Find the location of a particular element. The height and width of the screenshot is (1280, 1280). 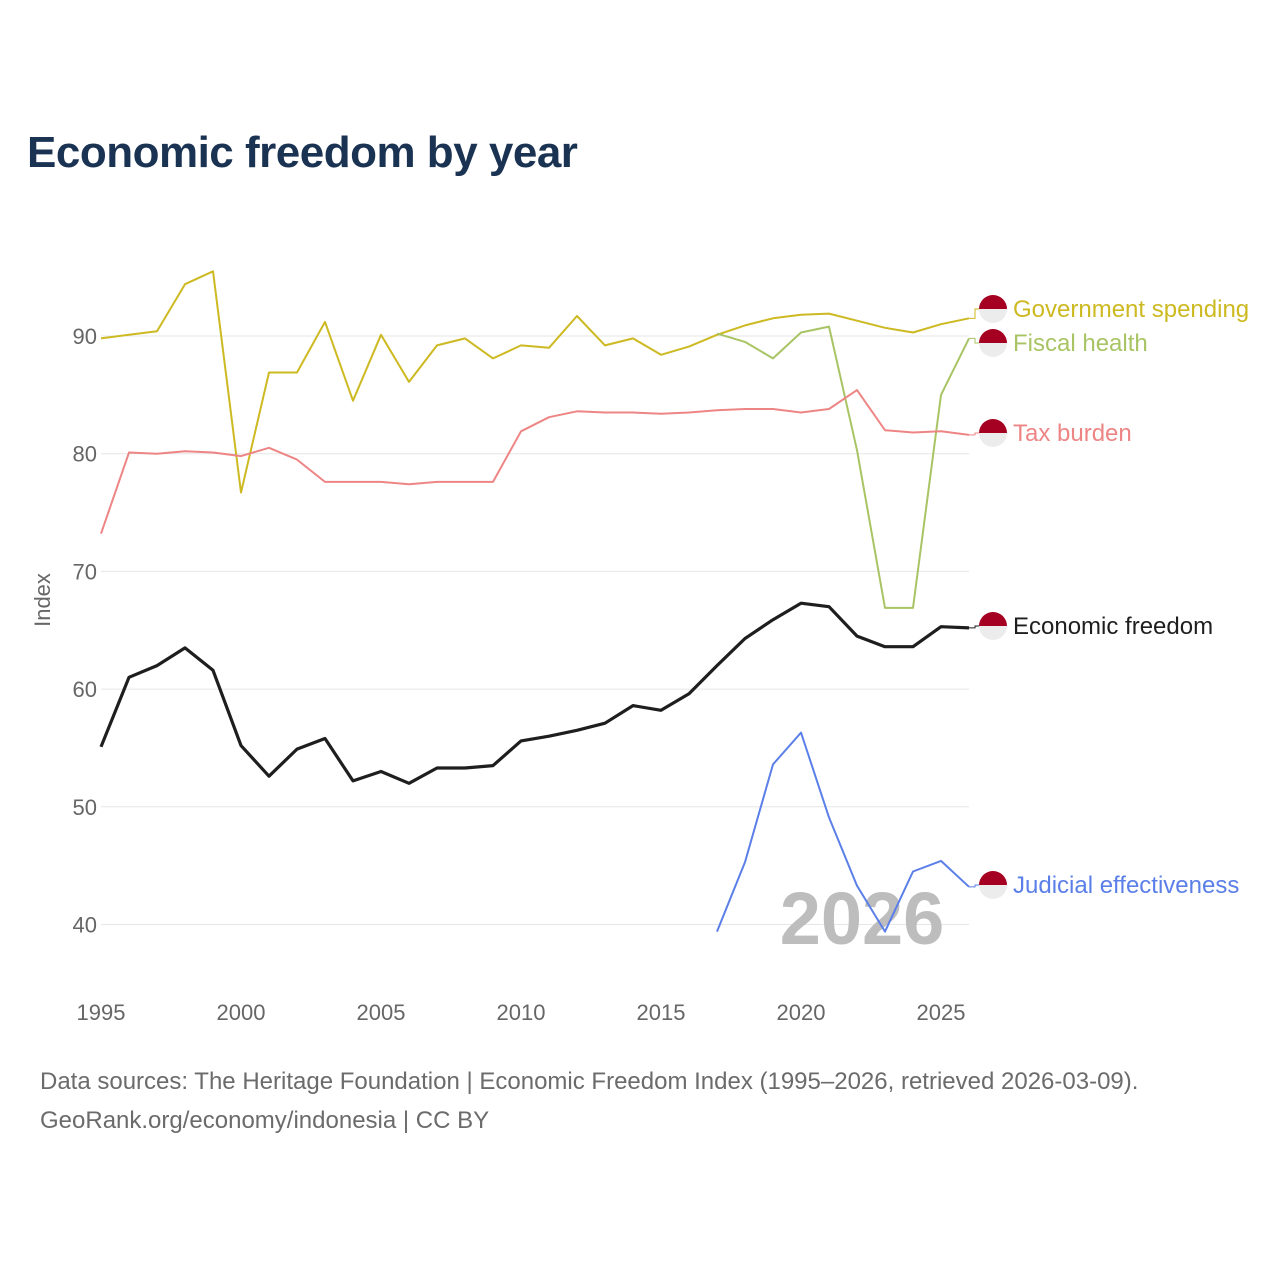

tax-burden-connector is located at coordinates (975, 434).